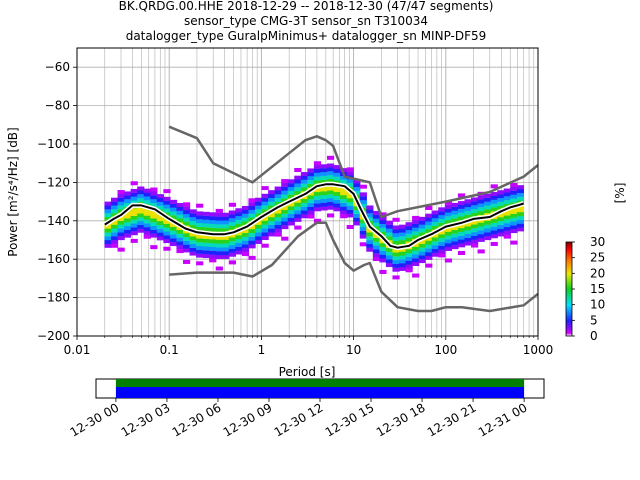  Describe the element at coordinates (57, 67) in the screenshot. I see `y-tick-label: −60` at that location.